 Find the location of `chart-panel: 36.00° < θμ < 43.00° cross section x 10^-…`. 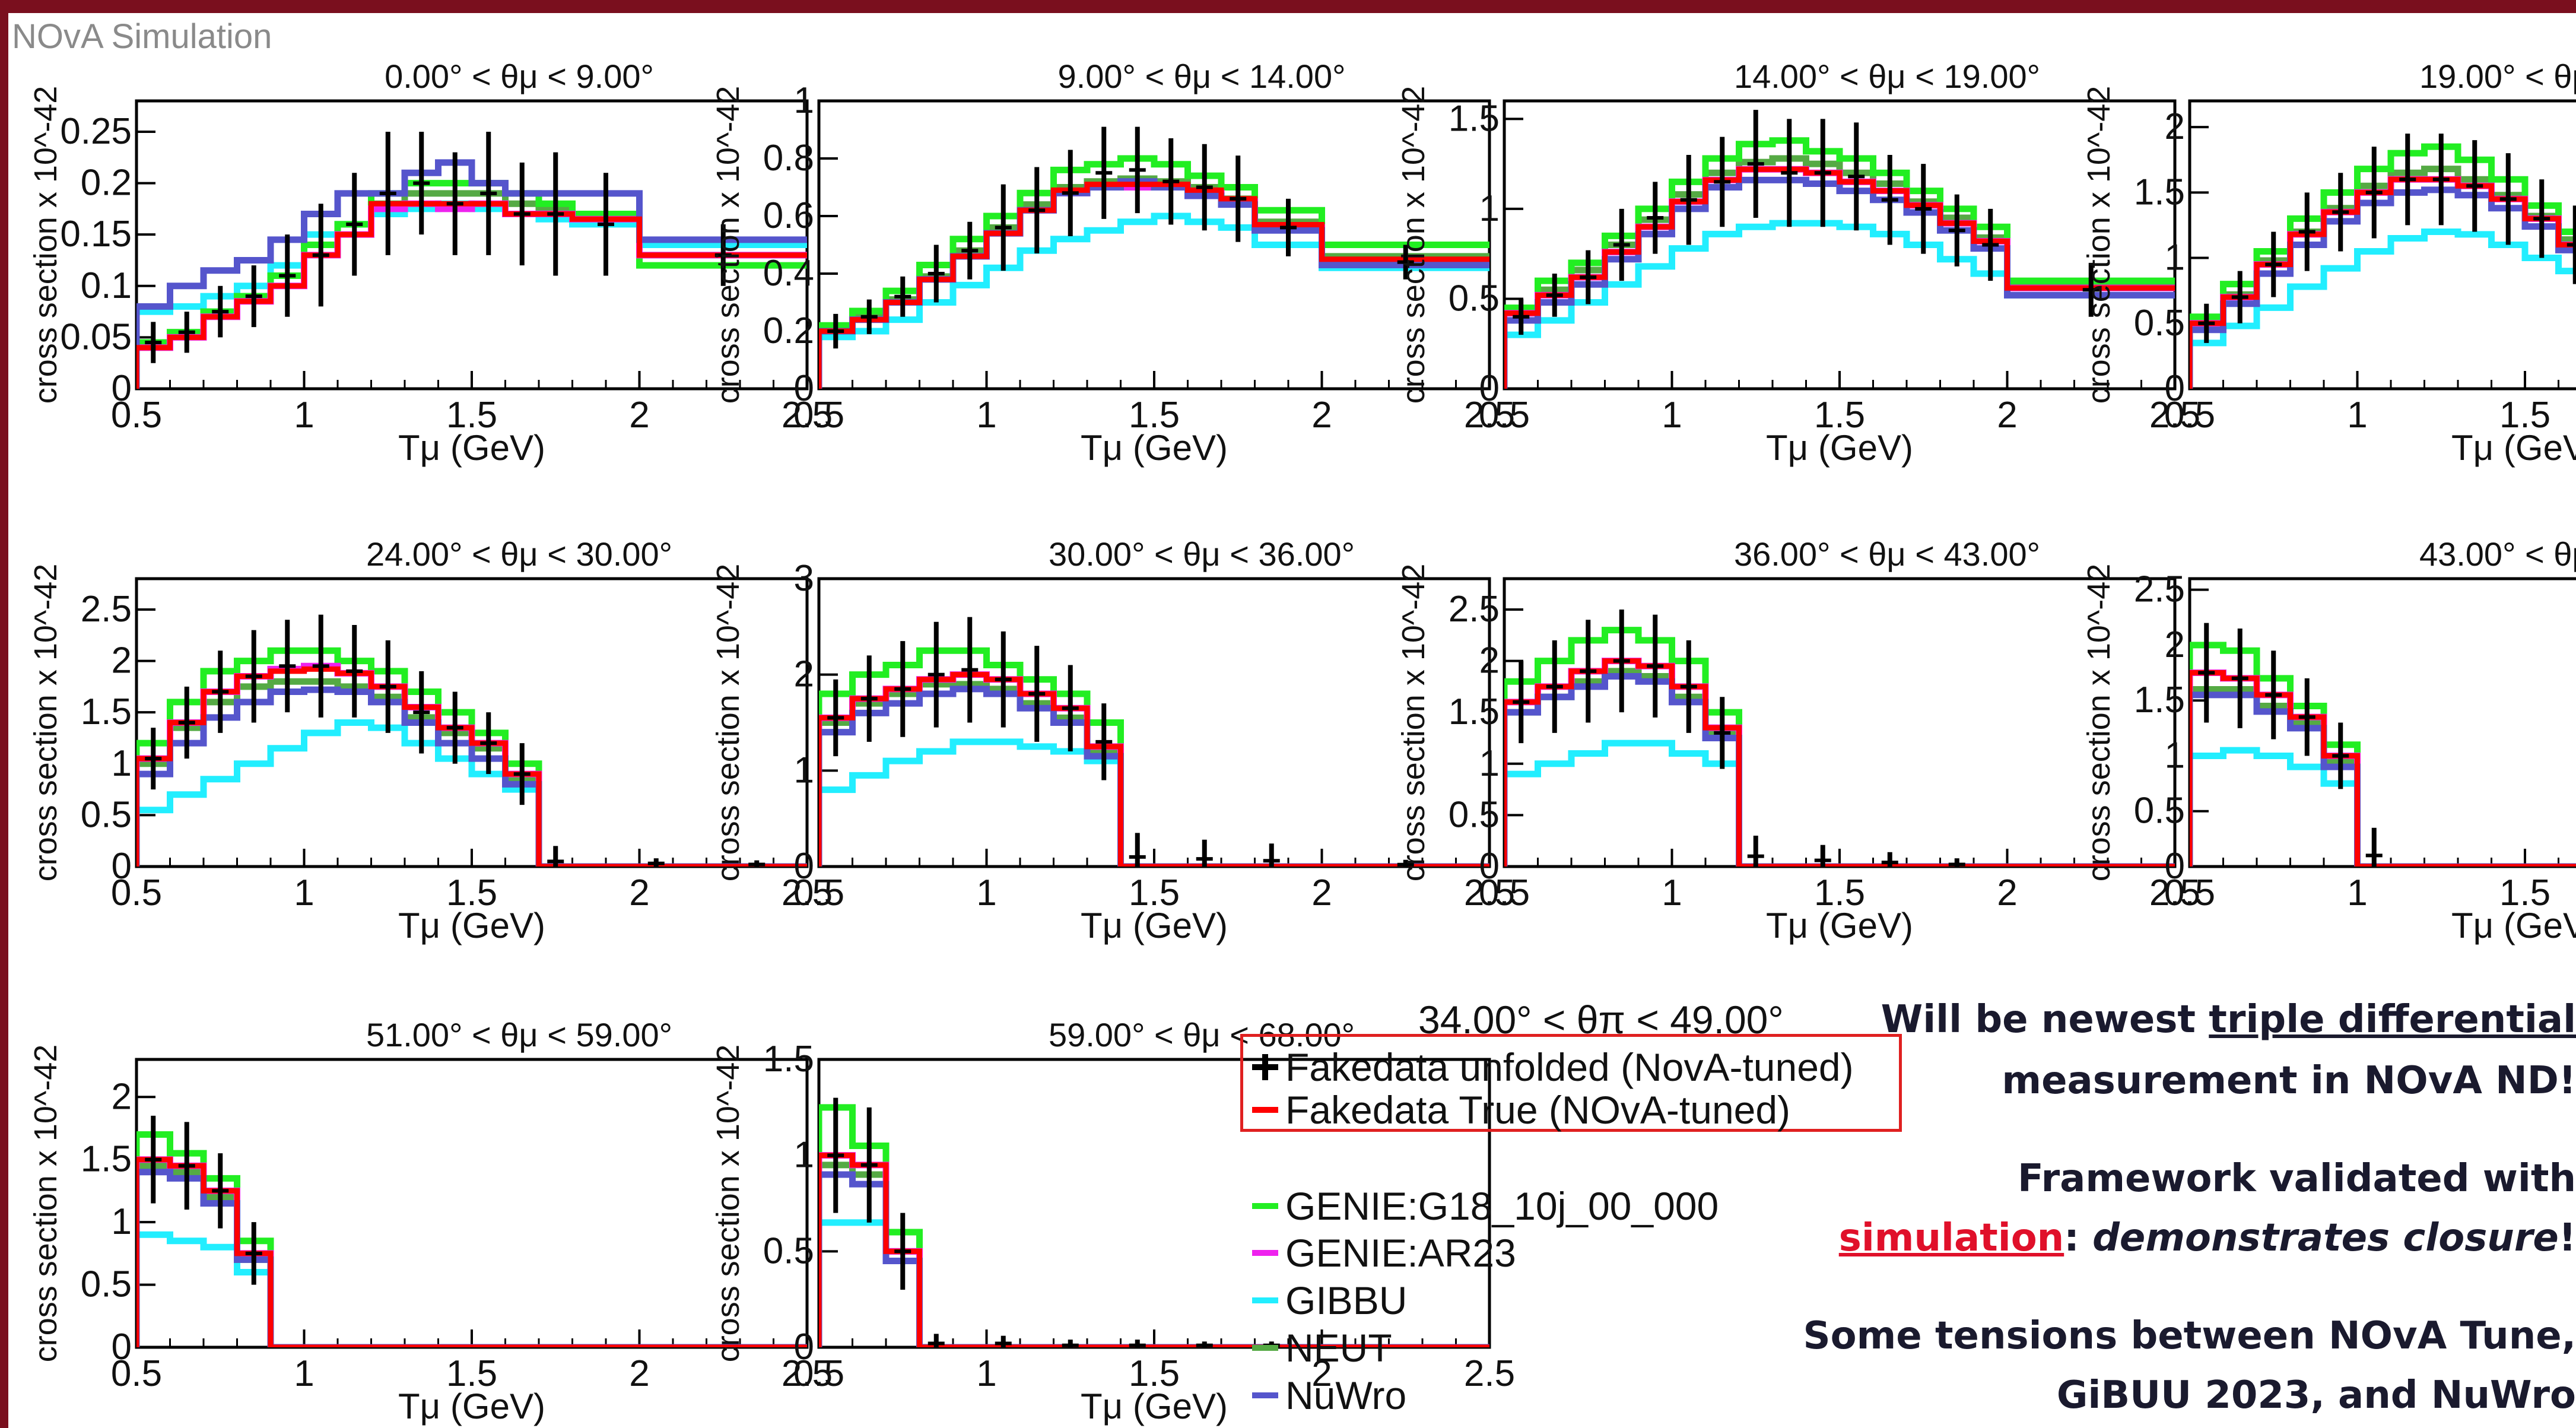

chart-panel: 36.00° < θμ < 43.00° cross section x 10^-… is located at coordinates (1798, 740).